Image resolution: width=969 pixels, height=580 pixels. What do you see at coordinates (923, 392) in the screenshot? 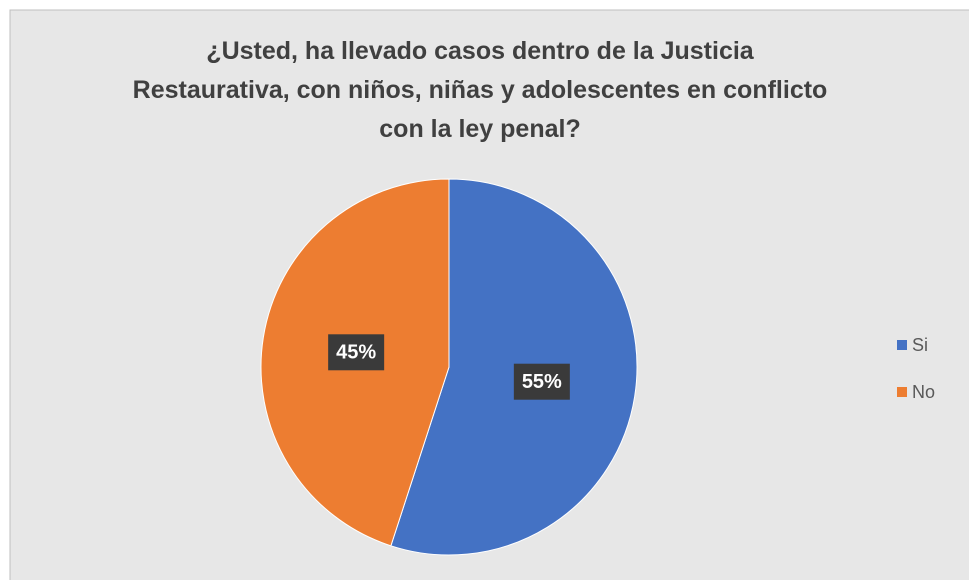
I see `legend-label: No` at bounding box center [923, 392].